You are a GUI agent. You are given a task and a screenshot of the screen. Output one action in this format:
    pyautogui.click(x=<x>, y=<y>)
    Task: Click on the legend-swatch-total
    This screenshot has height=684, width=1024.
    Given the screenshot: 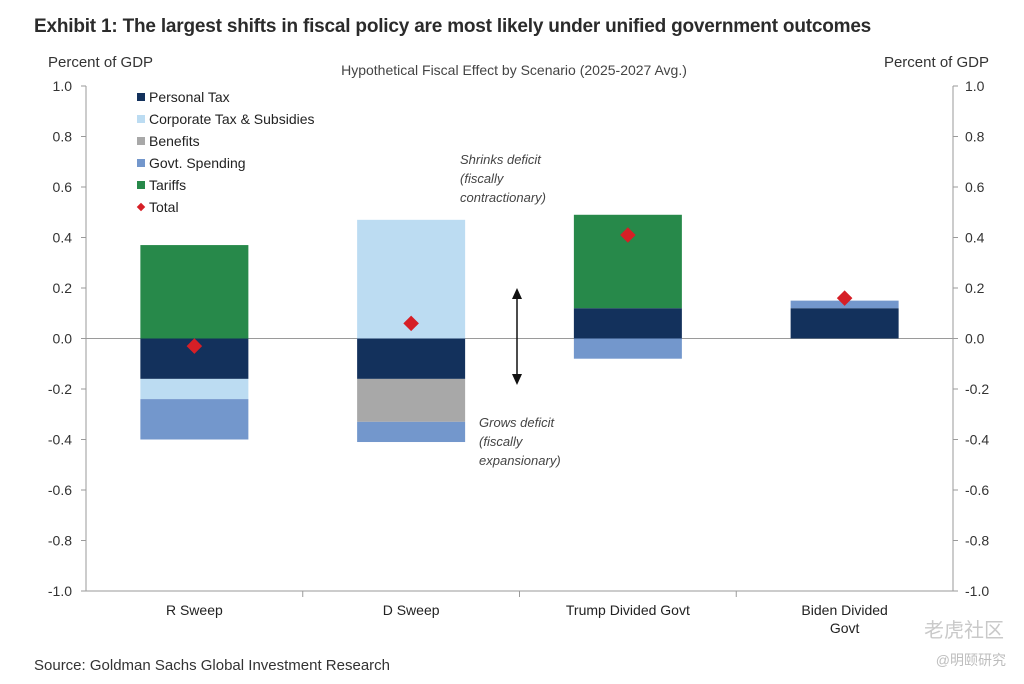 What is the action you would take?
    pyautogui.click(x=141, y=207)
    